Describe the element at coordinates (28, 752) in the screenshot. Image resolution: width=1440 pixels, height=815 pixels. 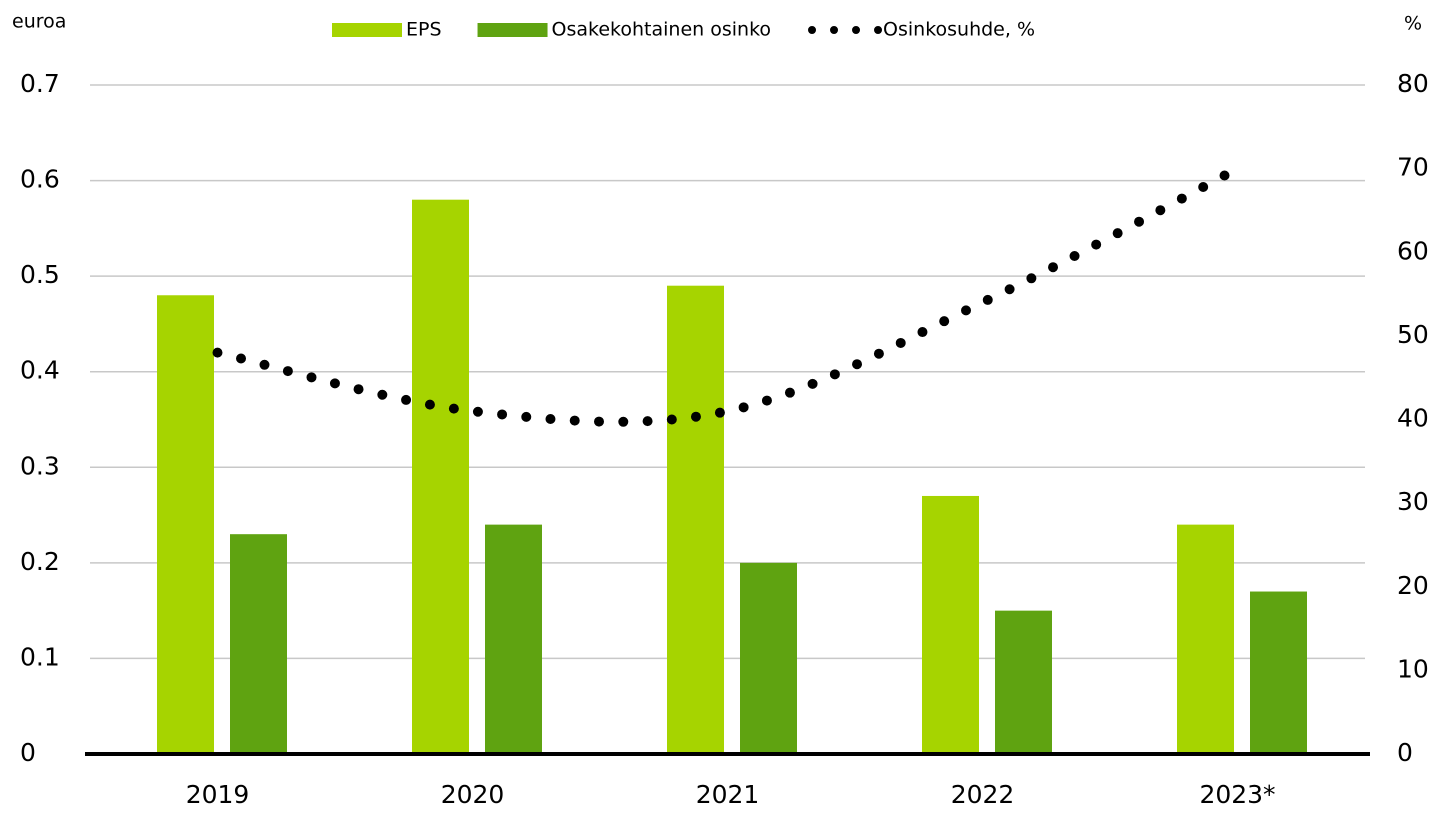
I see `y-tick-label: 0` at that location.